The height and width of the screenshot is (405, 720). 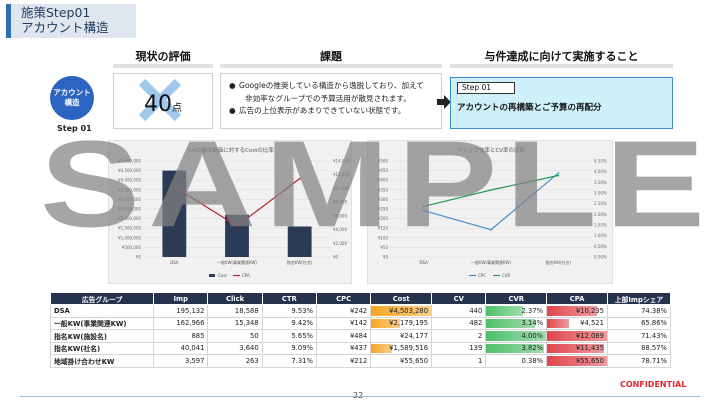 I want to click on bar-cost, so click(x=237, y=235).